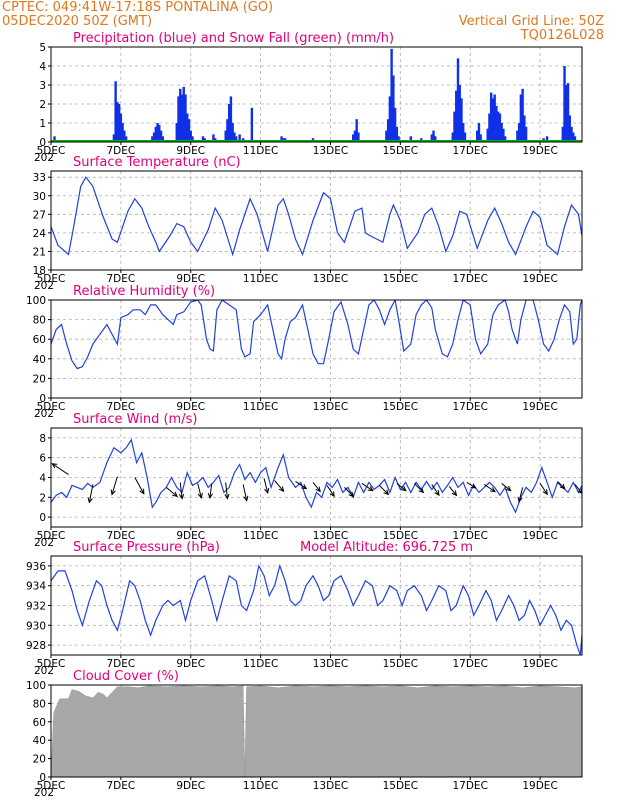 The height and width of the screenshot is (800, 618). Describe the element at coordinates (42, 48) in the screenshot. I see `y-tick-label: 5` at that location.